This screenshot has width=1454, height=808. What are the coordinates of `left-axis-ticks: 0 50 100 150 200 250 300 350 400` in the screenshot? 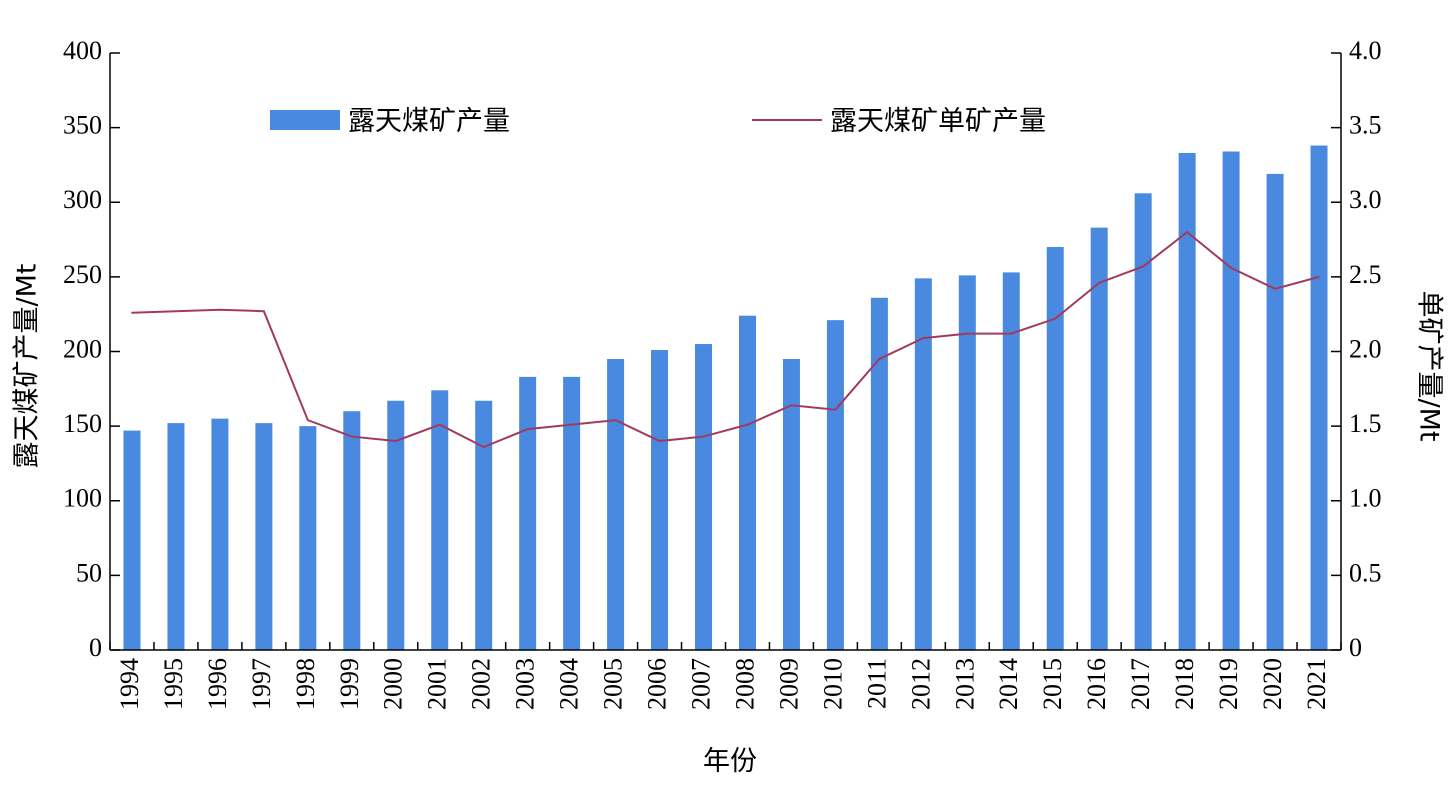 It's located at (91, 349).